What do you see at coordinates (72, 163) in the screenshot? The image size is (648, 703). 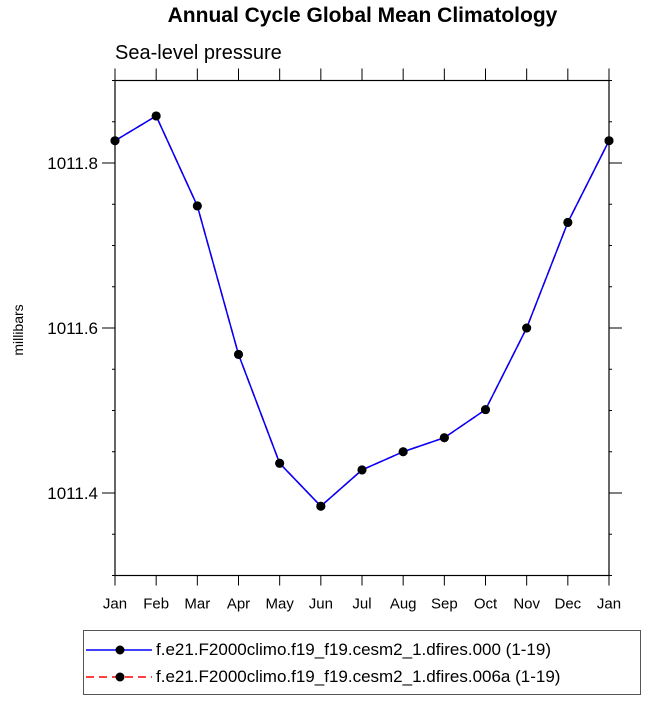 I see `y-tick-label: 1011.8` at bounding box center [72, 163].